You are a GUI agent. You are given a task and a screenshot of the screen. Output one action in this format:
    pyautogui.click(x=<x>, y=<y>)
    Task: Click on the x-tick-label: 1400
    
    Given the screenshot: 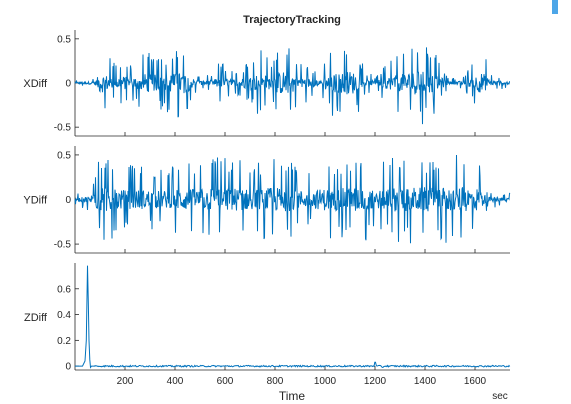 What is the action you would take?
    pyautogui.click(x=425, y=381)
    